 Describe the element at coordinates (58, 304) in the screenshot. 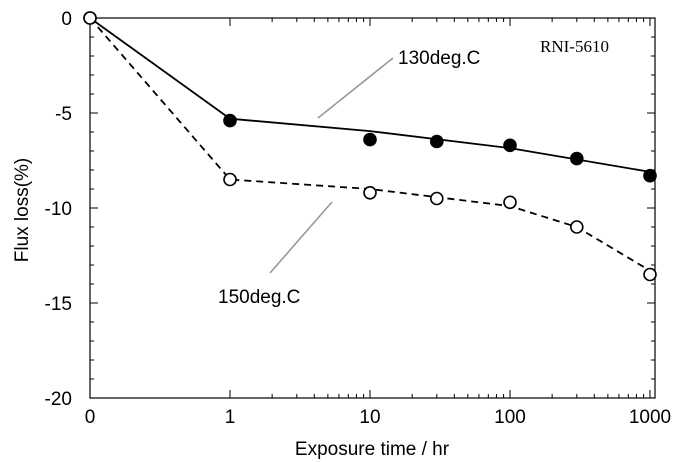

I see `y-tick-label: -15` at that location.